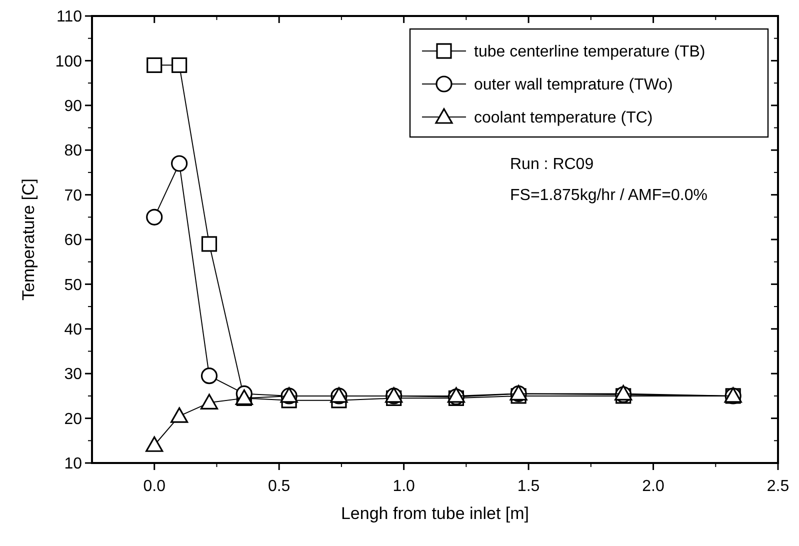  What do you see at coordinates (154, 486) in the screenshot?
I see `x-tick-label: 0.0` at bounding box center [154, 486].